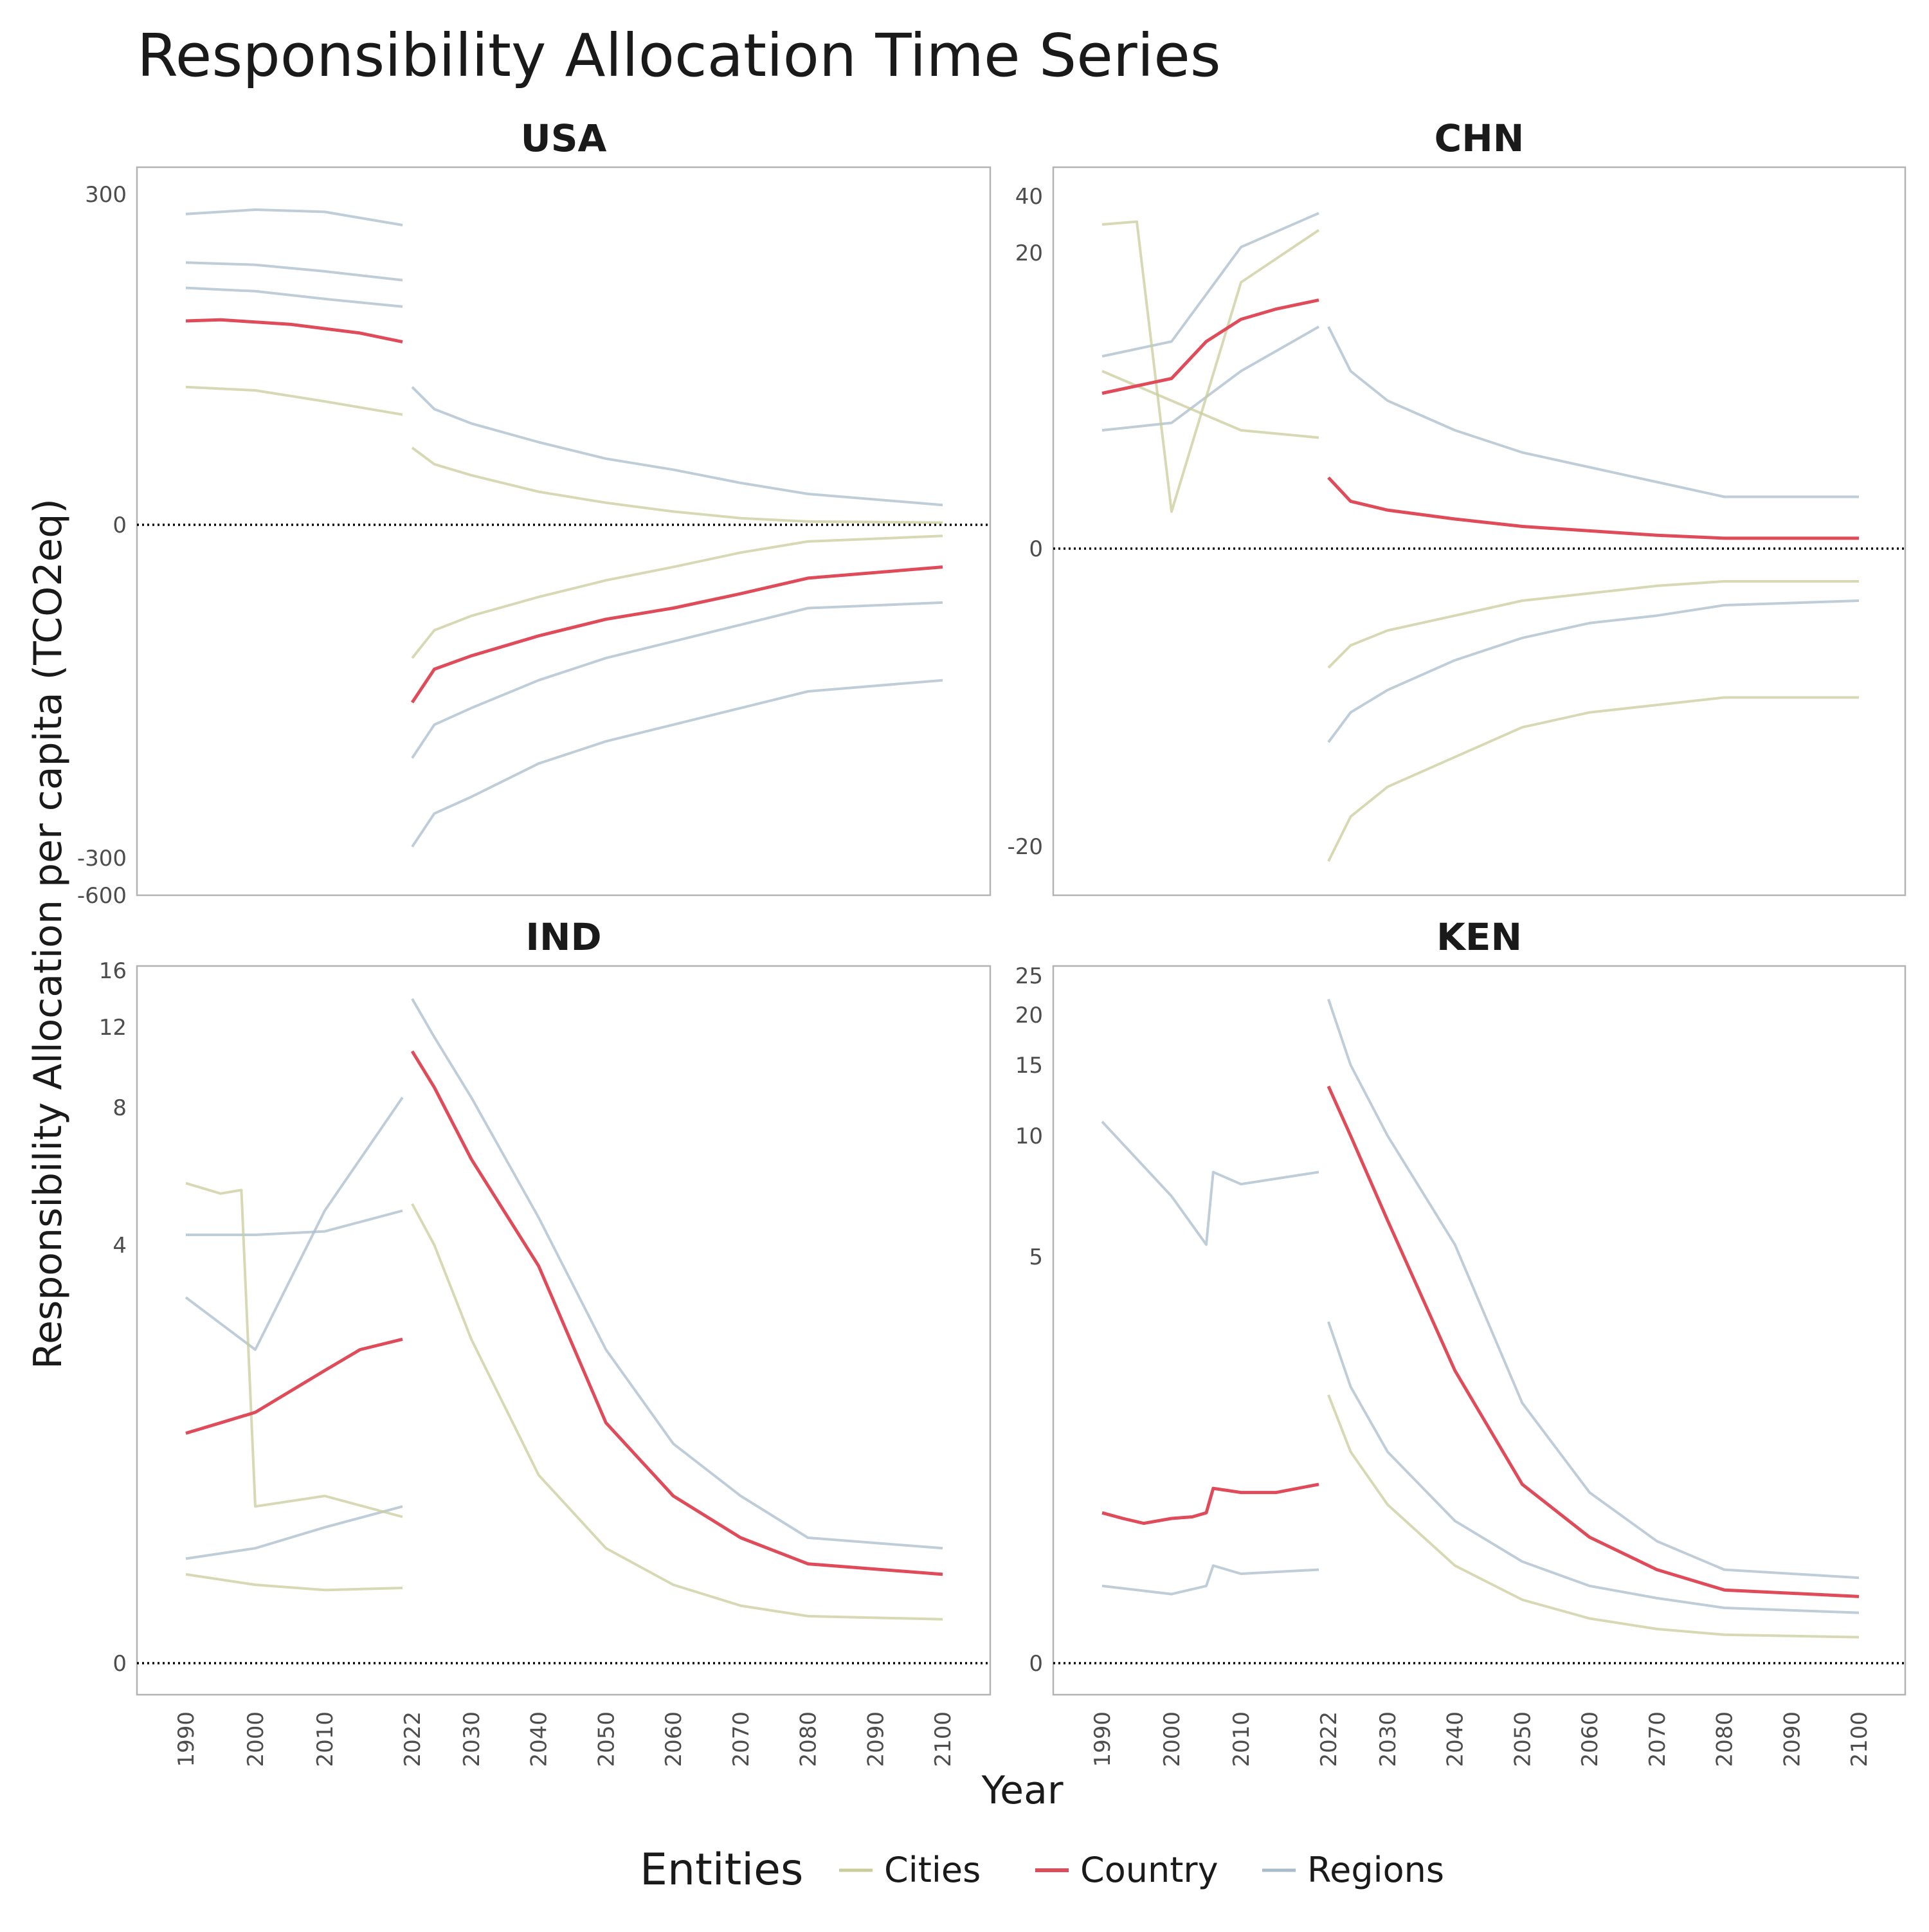 Image resolution: width=1929 pixels, height=1932 pixels. I want to click on legend: Entities Cities Country Regions, so click(1042, 1870).